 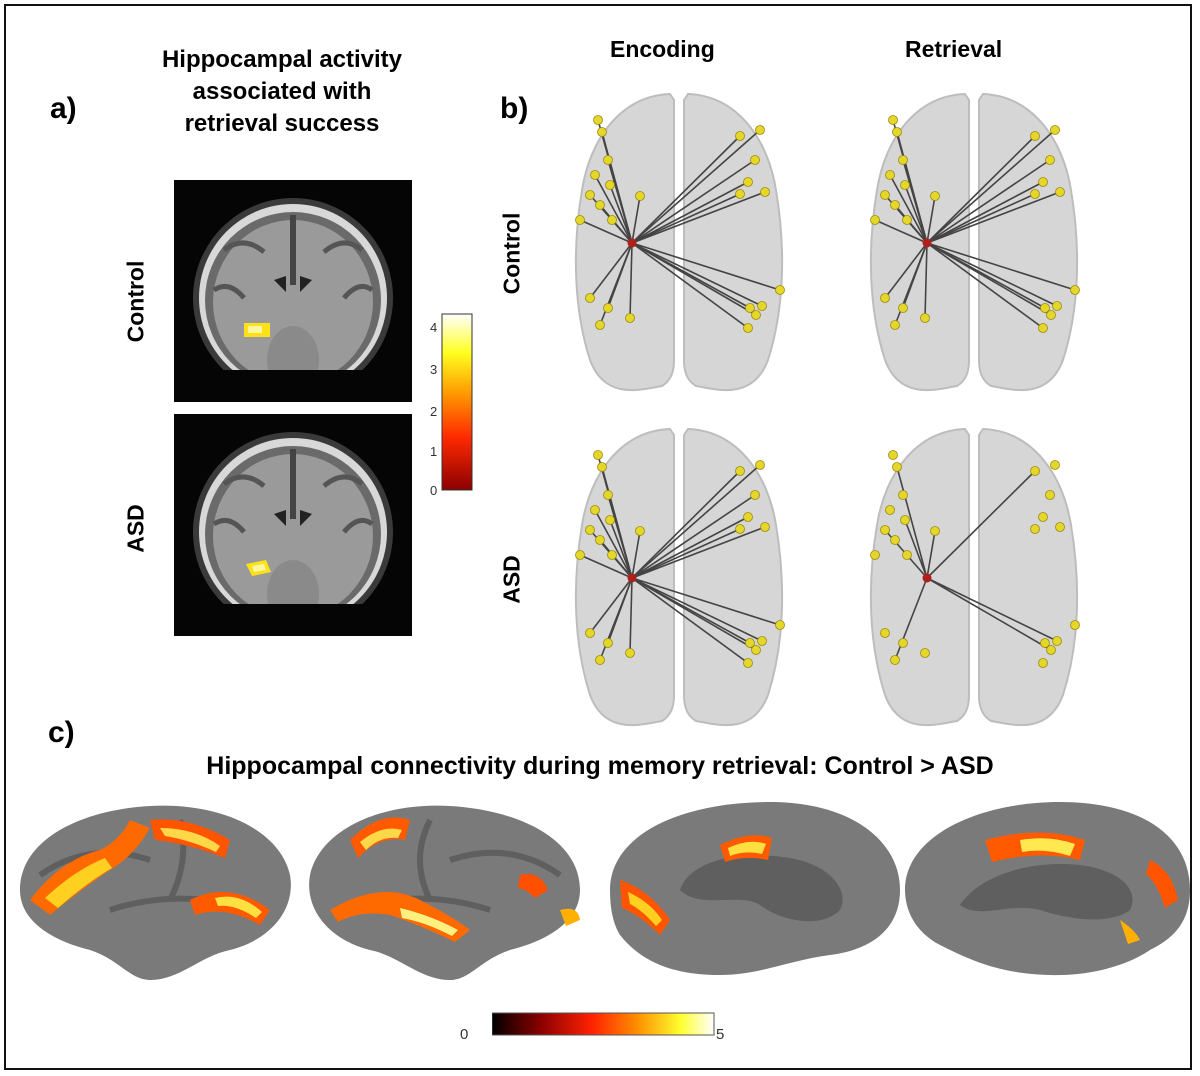 I want to click on surface-medial-right, so click(x=1047, y=889).